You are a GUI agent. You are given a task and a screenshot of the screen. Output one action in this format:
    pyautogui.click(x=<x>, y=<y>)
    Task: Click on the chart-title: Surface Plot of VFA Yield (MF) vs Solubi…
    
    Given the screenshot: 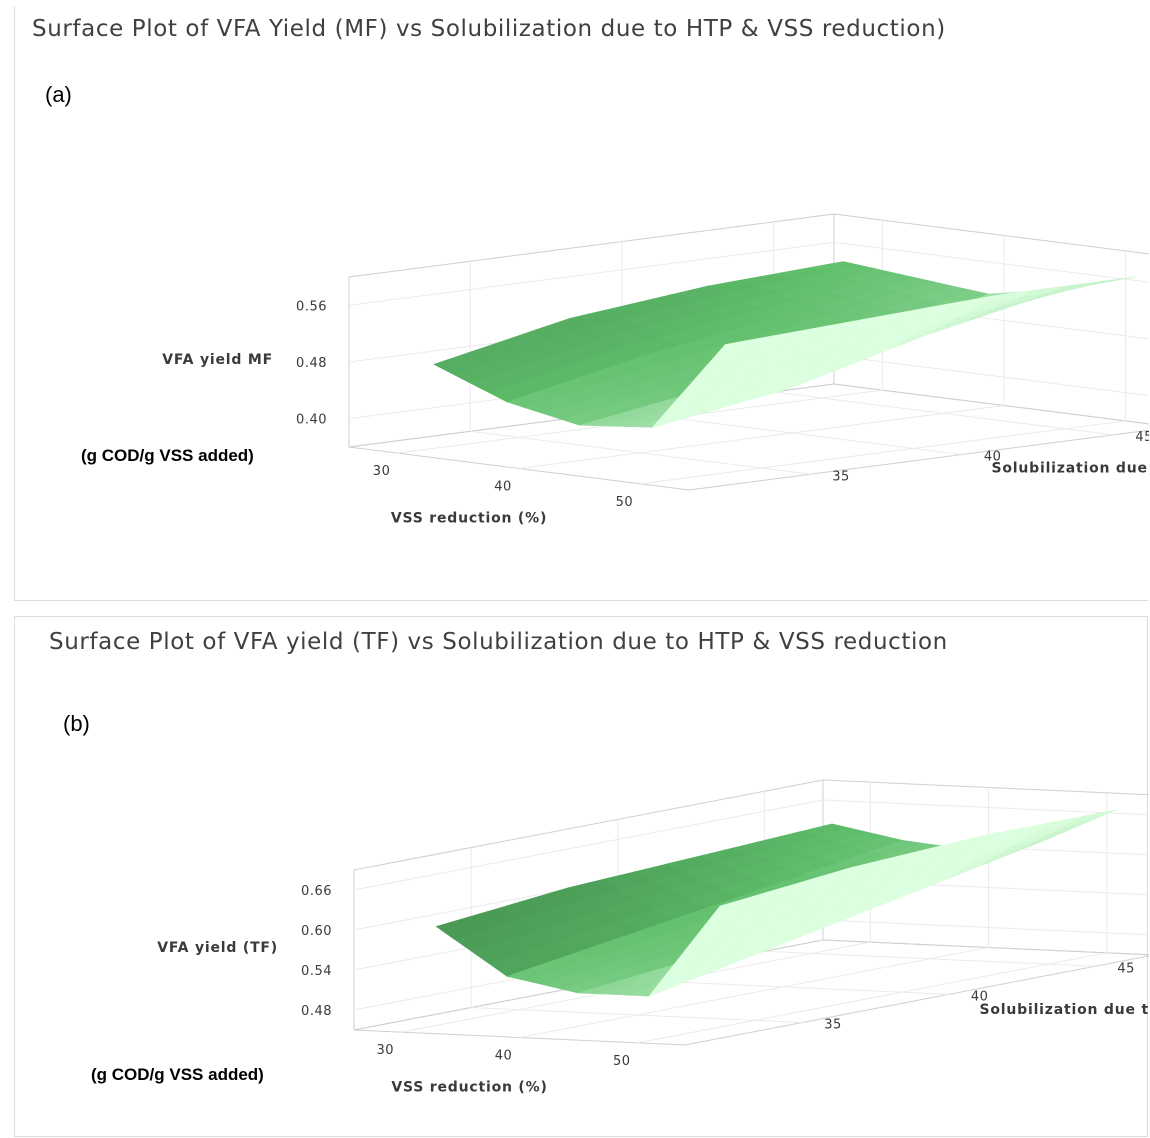 What is the action you would take?
    pyautogui.click(x=489, y=29)
    